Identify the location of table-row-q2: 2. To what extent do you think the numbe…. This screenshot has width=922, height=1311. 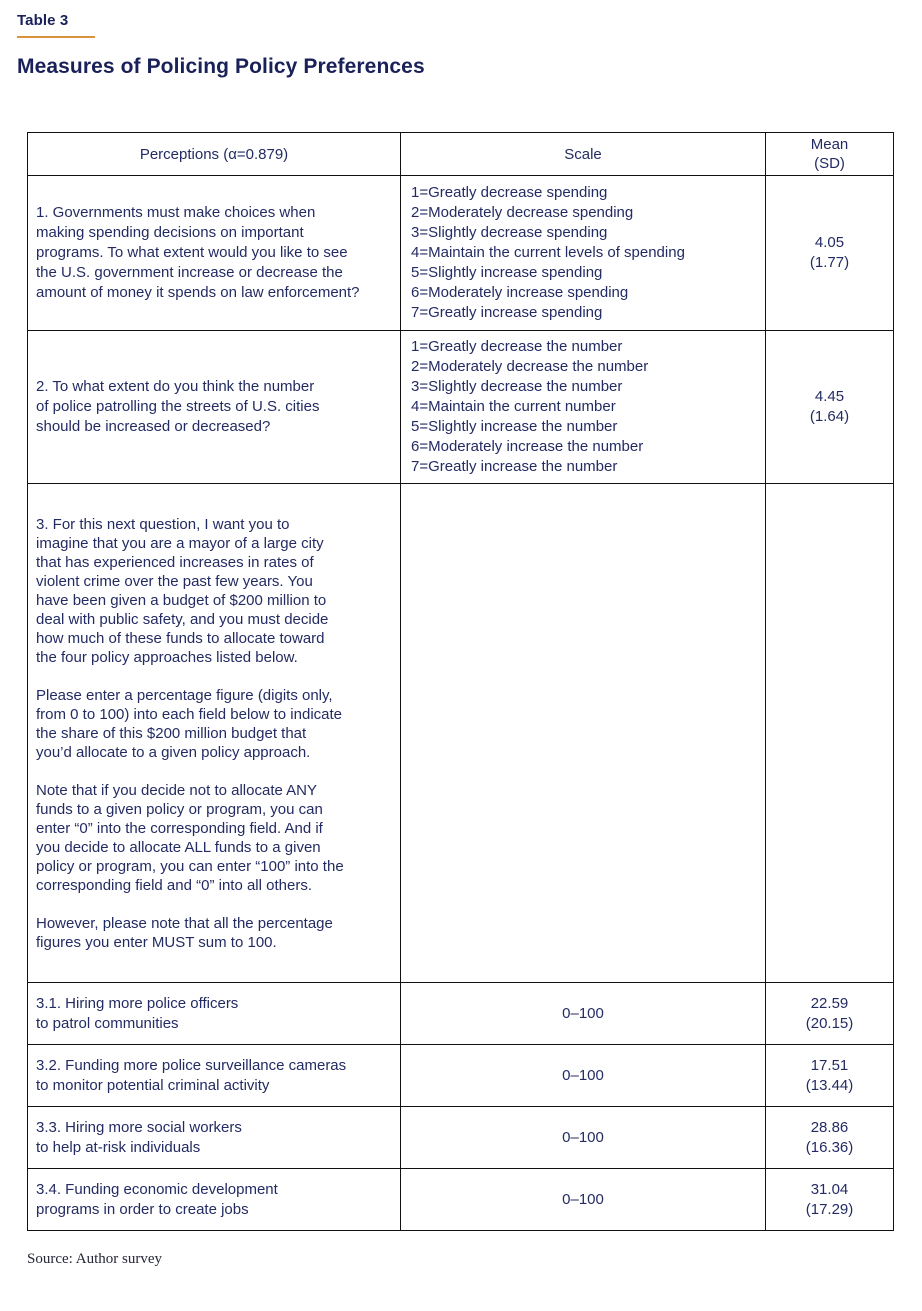
(460, 407).